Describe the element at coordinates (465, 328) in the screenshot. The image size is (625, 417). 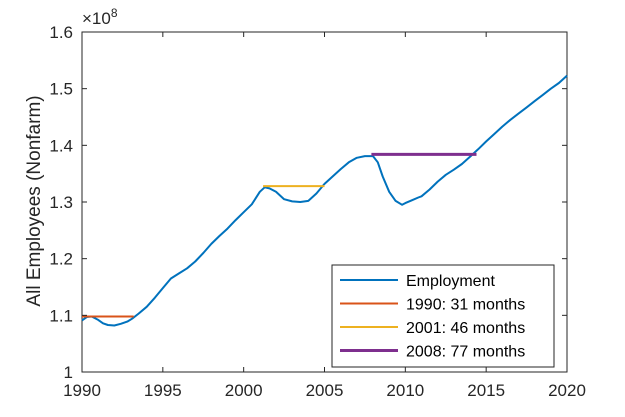
I see `legend-label: 2001: 46 months` at that location.